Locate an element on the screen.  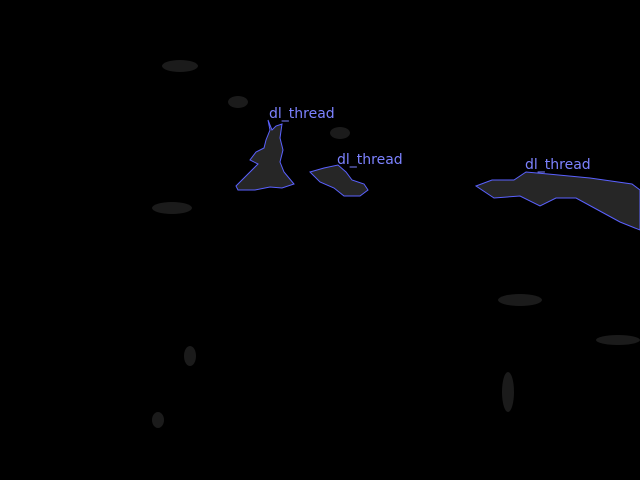
annotation-1-outline is located at coordinates (265, 155).